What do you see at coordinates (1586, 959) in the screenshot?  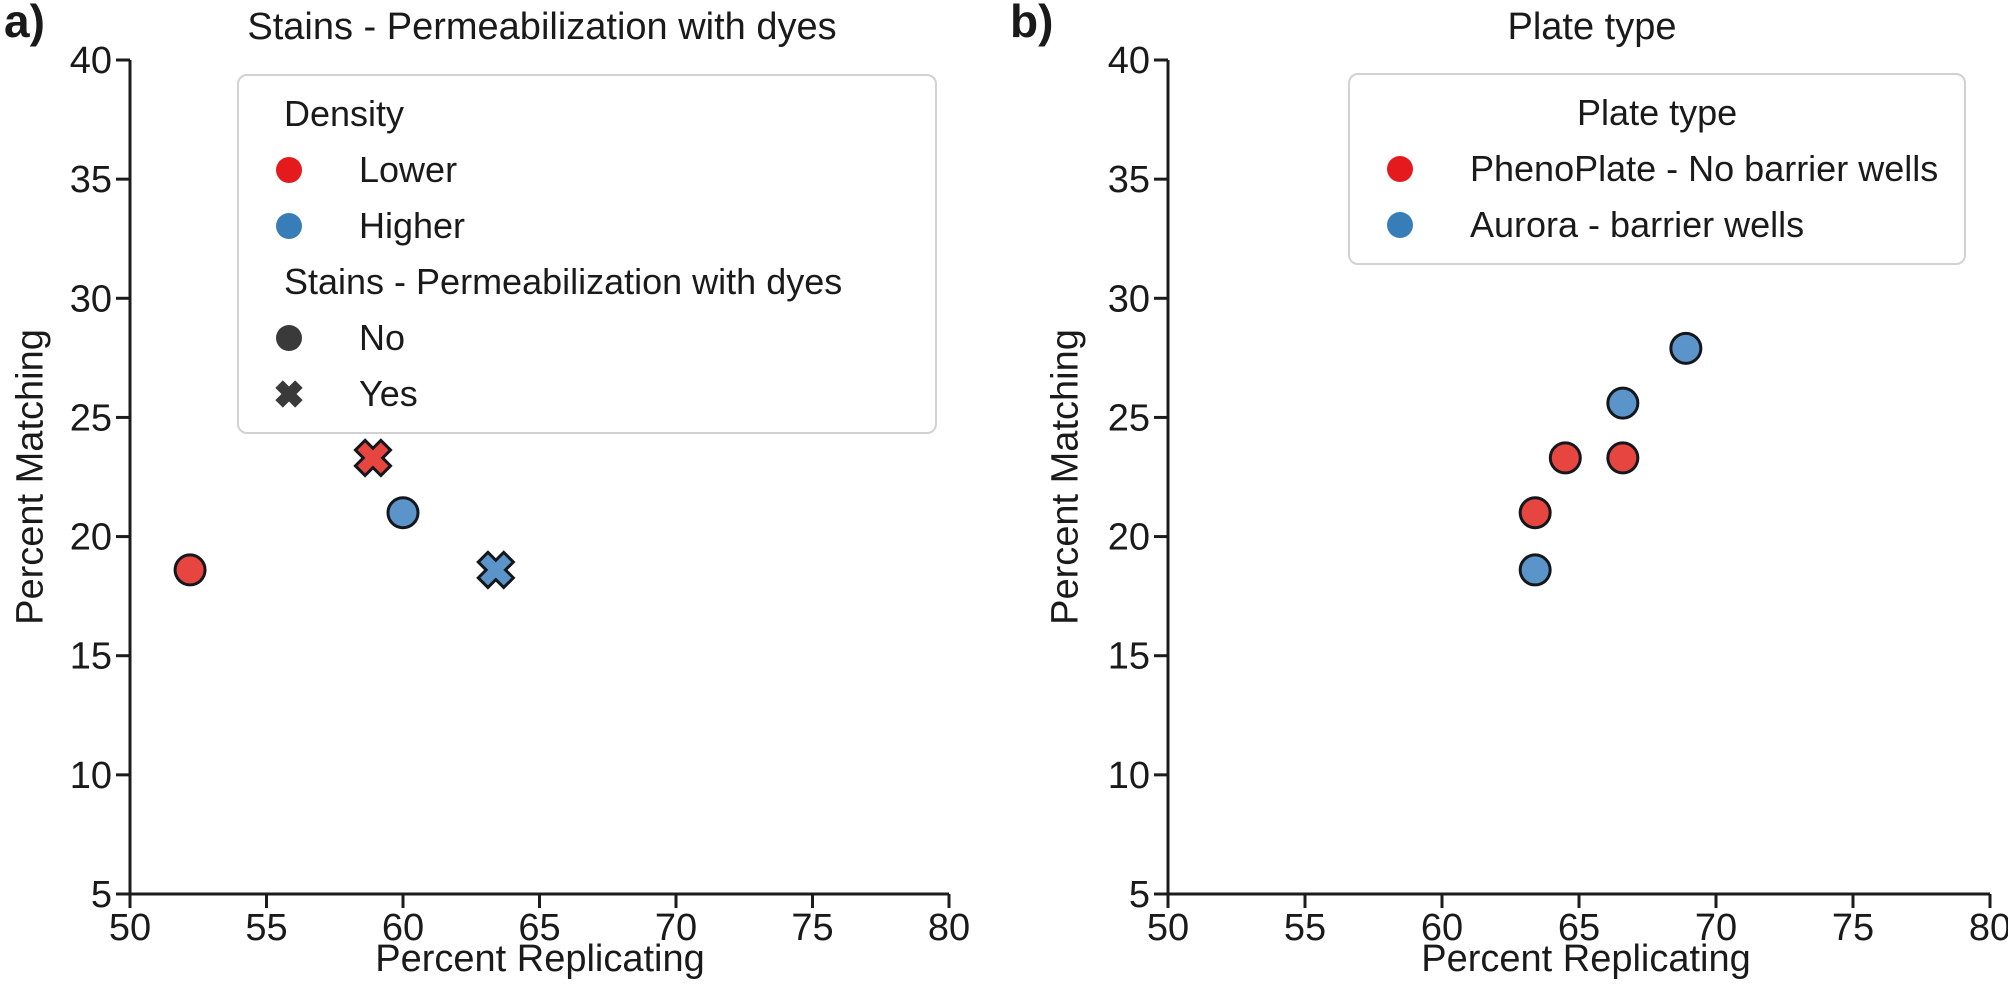 I see `panel-b-x-axis-label: Percent Replicating` at bounding box center [1586, 959].